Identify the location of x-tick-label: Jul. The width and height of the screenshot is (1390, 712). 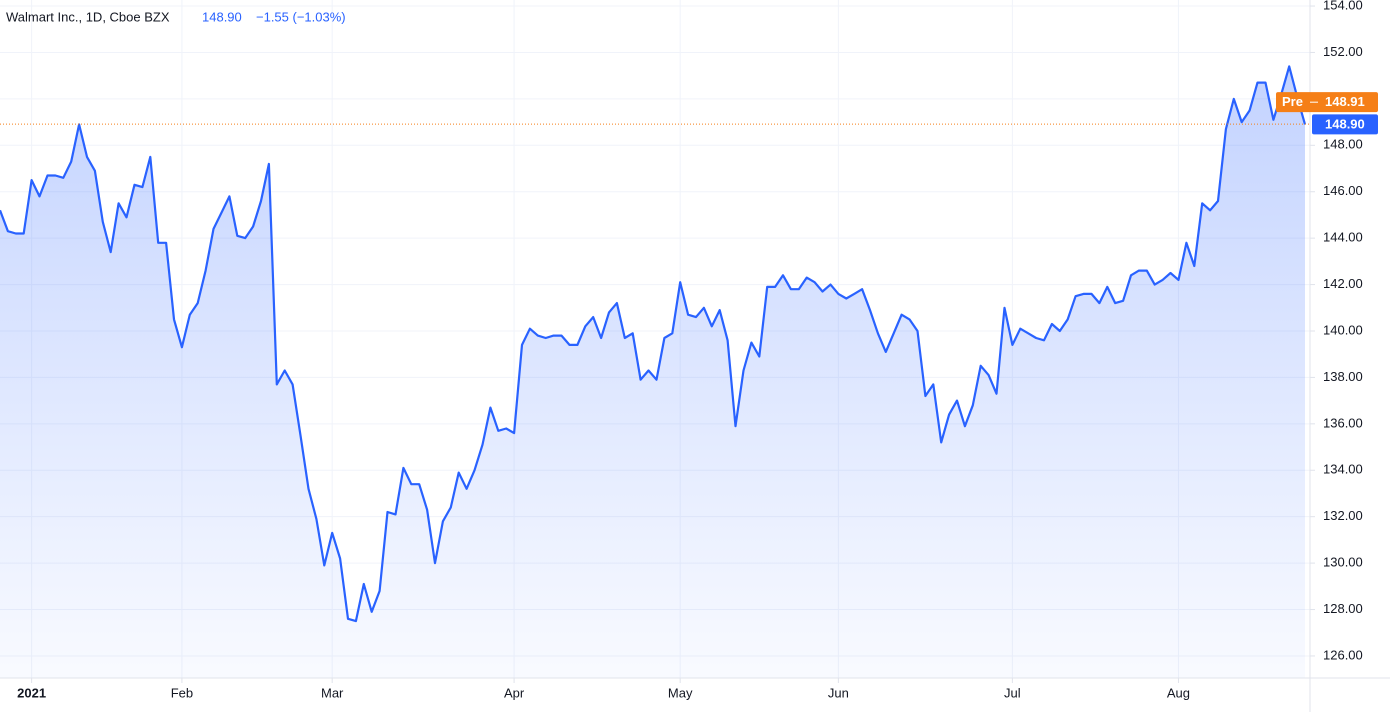
(1012, 692).